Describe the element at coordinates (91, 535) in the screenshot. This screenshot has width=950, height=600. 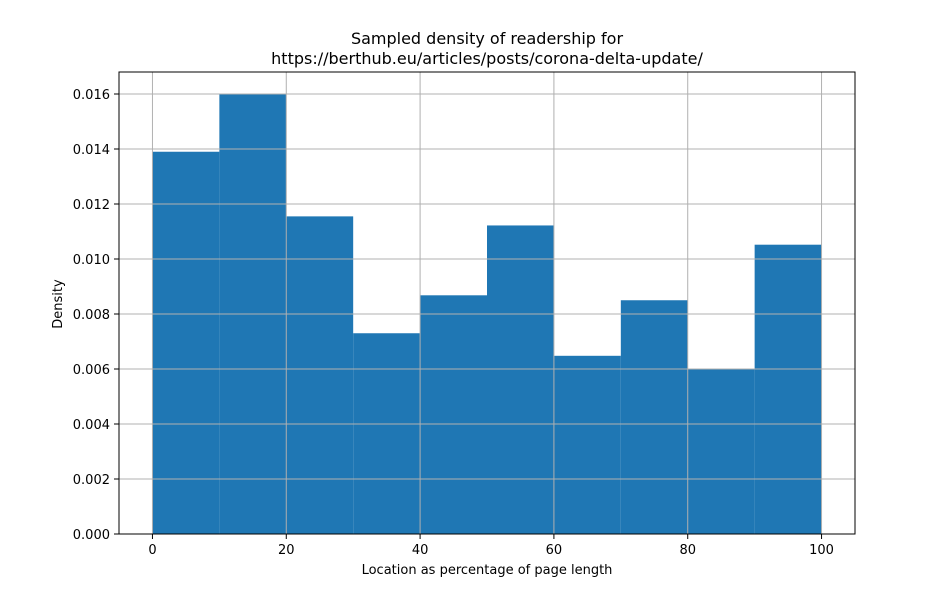
I see `y-tick-label-0: 0.000` at that location.